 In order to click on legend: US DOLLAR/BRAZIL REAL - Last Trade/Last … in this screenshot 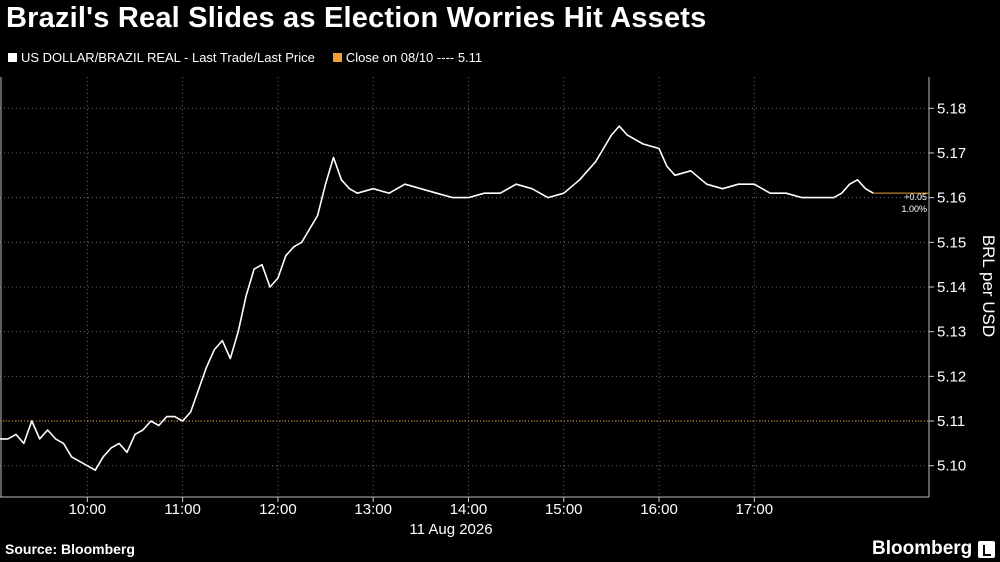, I will do `click(245, 57)`.